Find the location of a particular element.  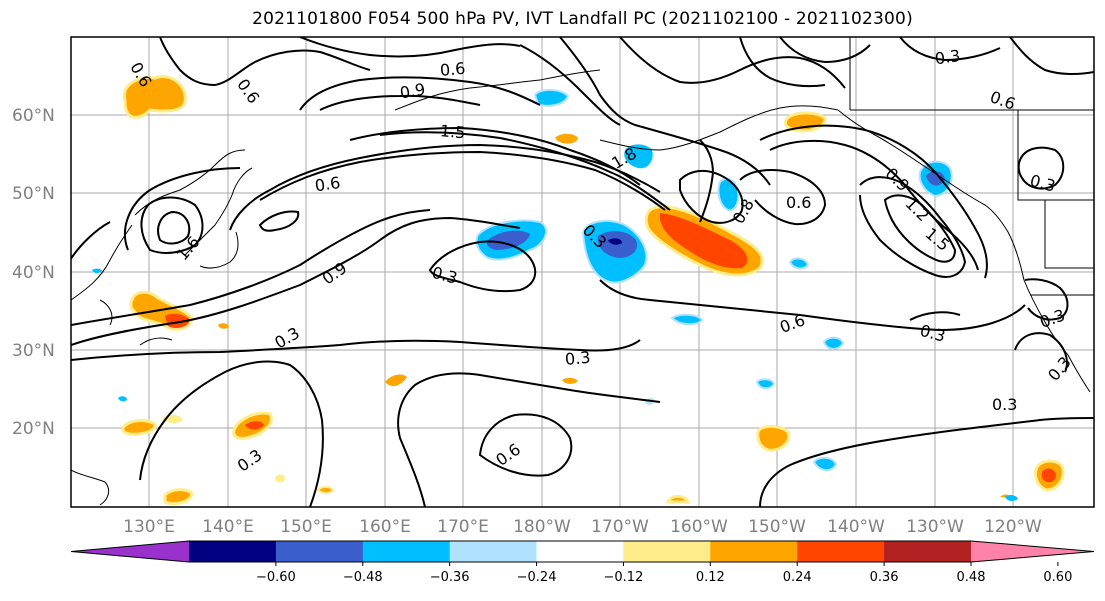

lon-label: 160°E is located at coordinates (385, 527).